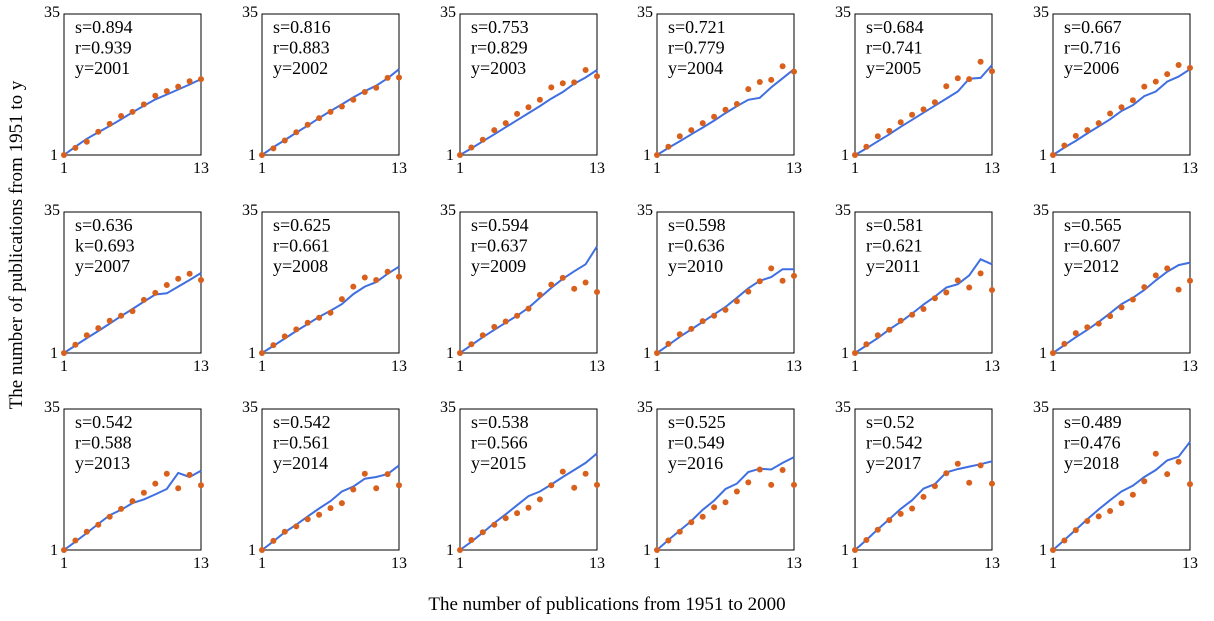 The width and height of the screenshot is (1214, 621). I want to click on annotation-line: r=0.566, so click(499, 443).